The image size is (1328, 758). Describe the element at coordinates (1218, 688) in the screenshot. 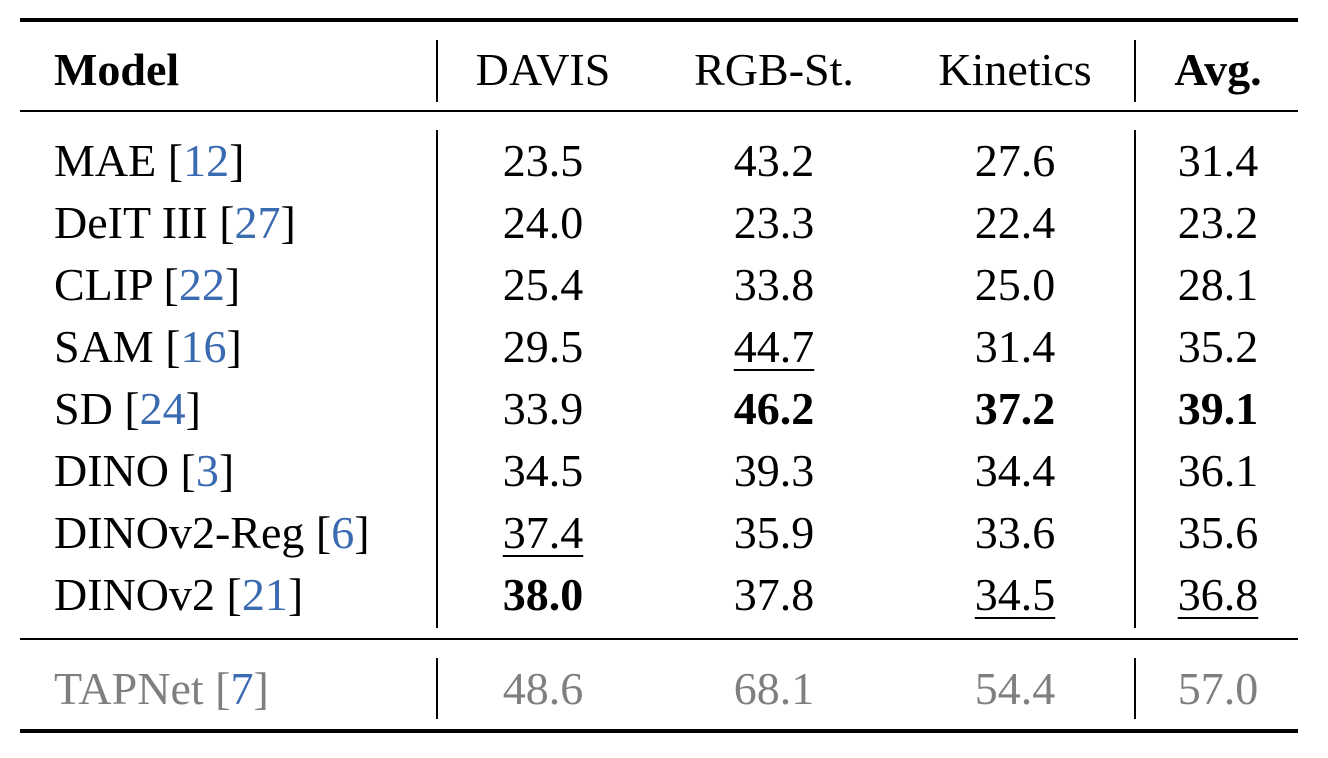

I see `reference-avg: 57.0` at that location.